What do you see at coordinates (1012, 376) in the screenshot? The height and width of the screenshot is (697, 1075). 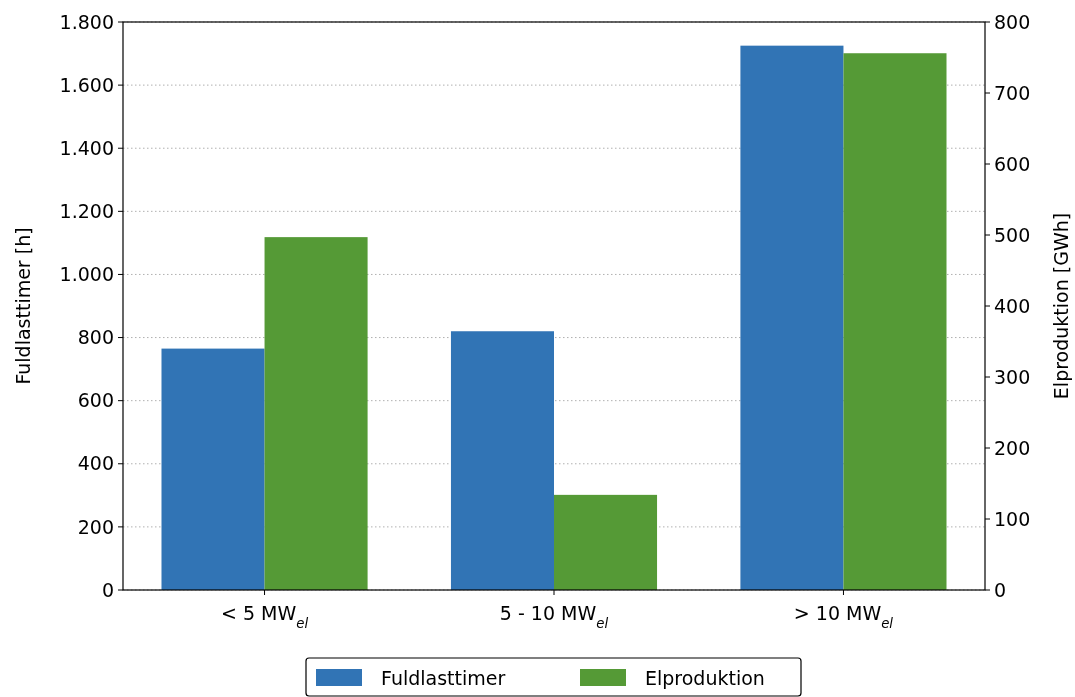 I see `y2-tick-label: 300` at bounding box center [1012, 376].